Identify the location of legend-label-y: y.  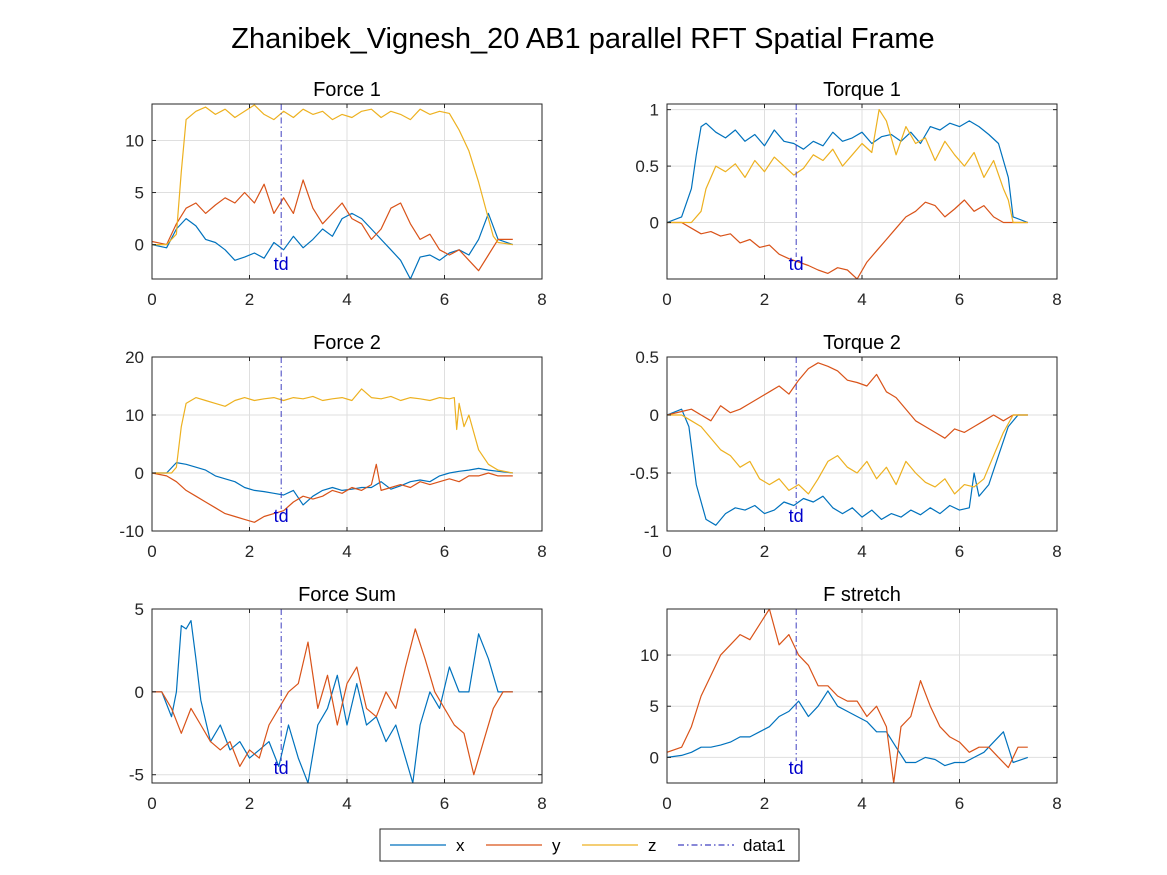
(556, 845).